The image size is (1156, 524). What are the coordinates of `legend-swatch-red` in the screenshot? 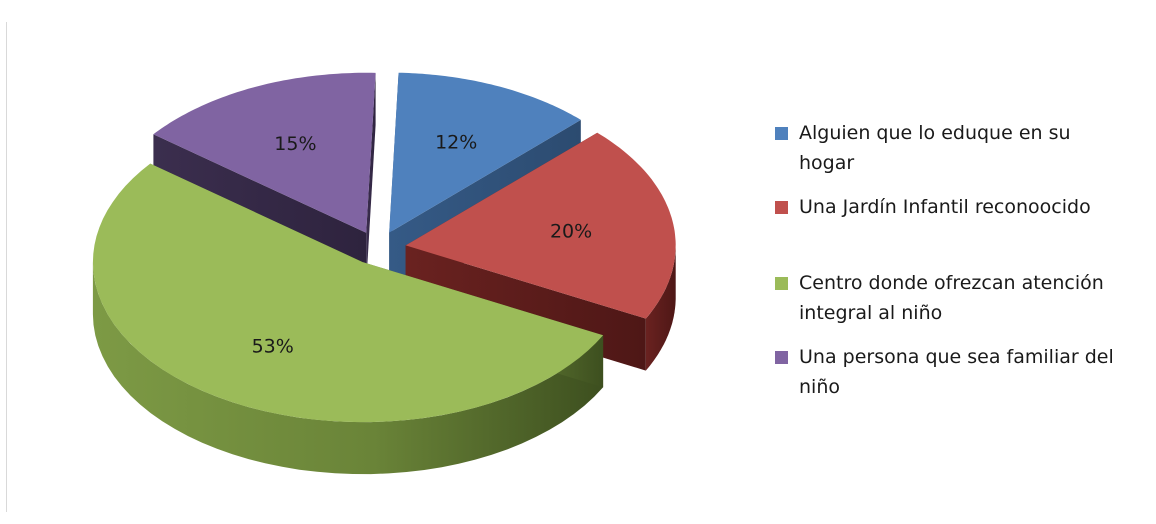 It's located at (781, 207).